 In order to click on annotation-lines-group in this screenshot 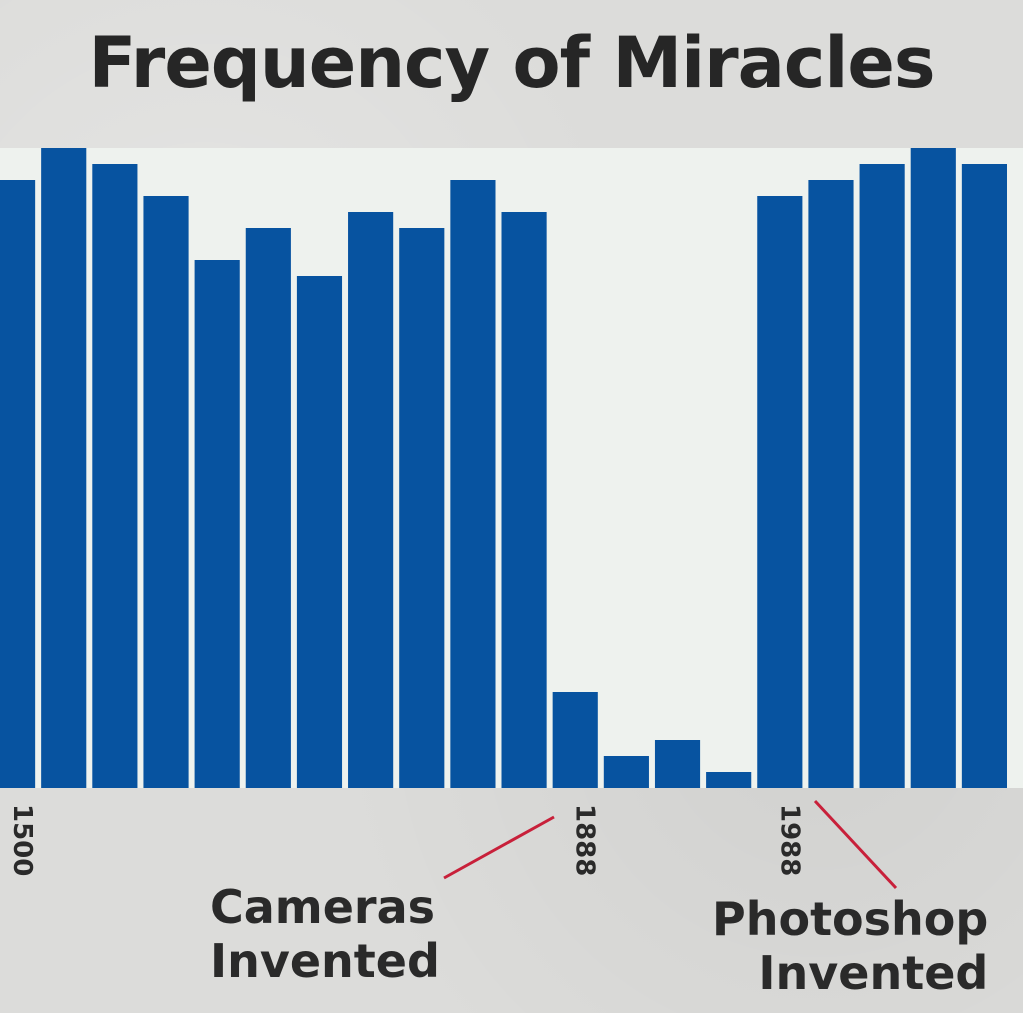, I will do `click(670, 844)`.